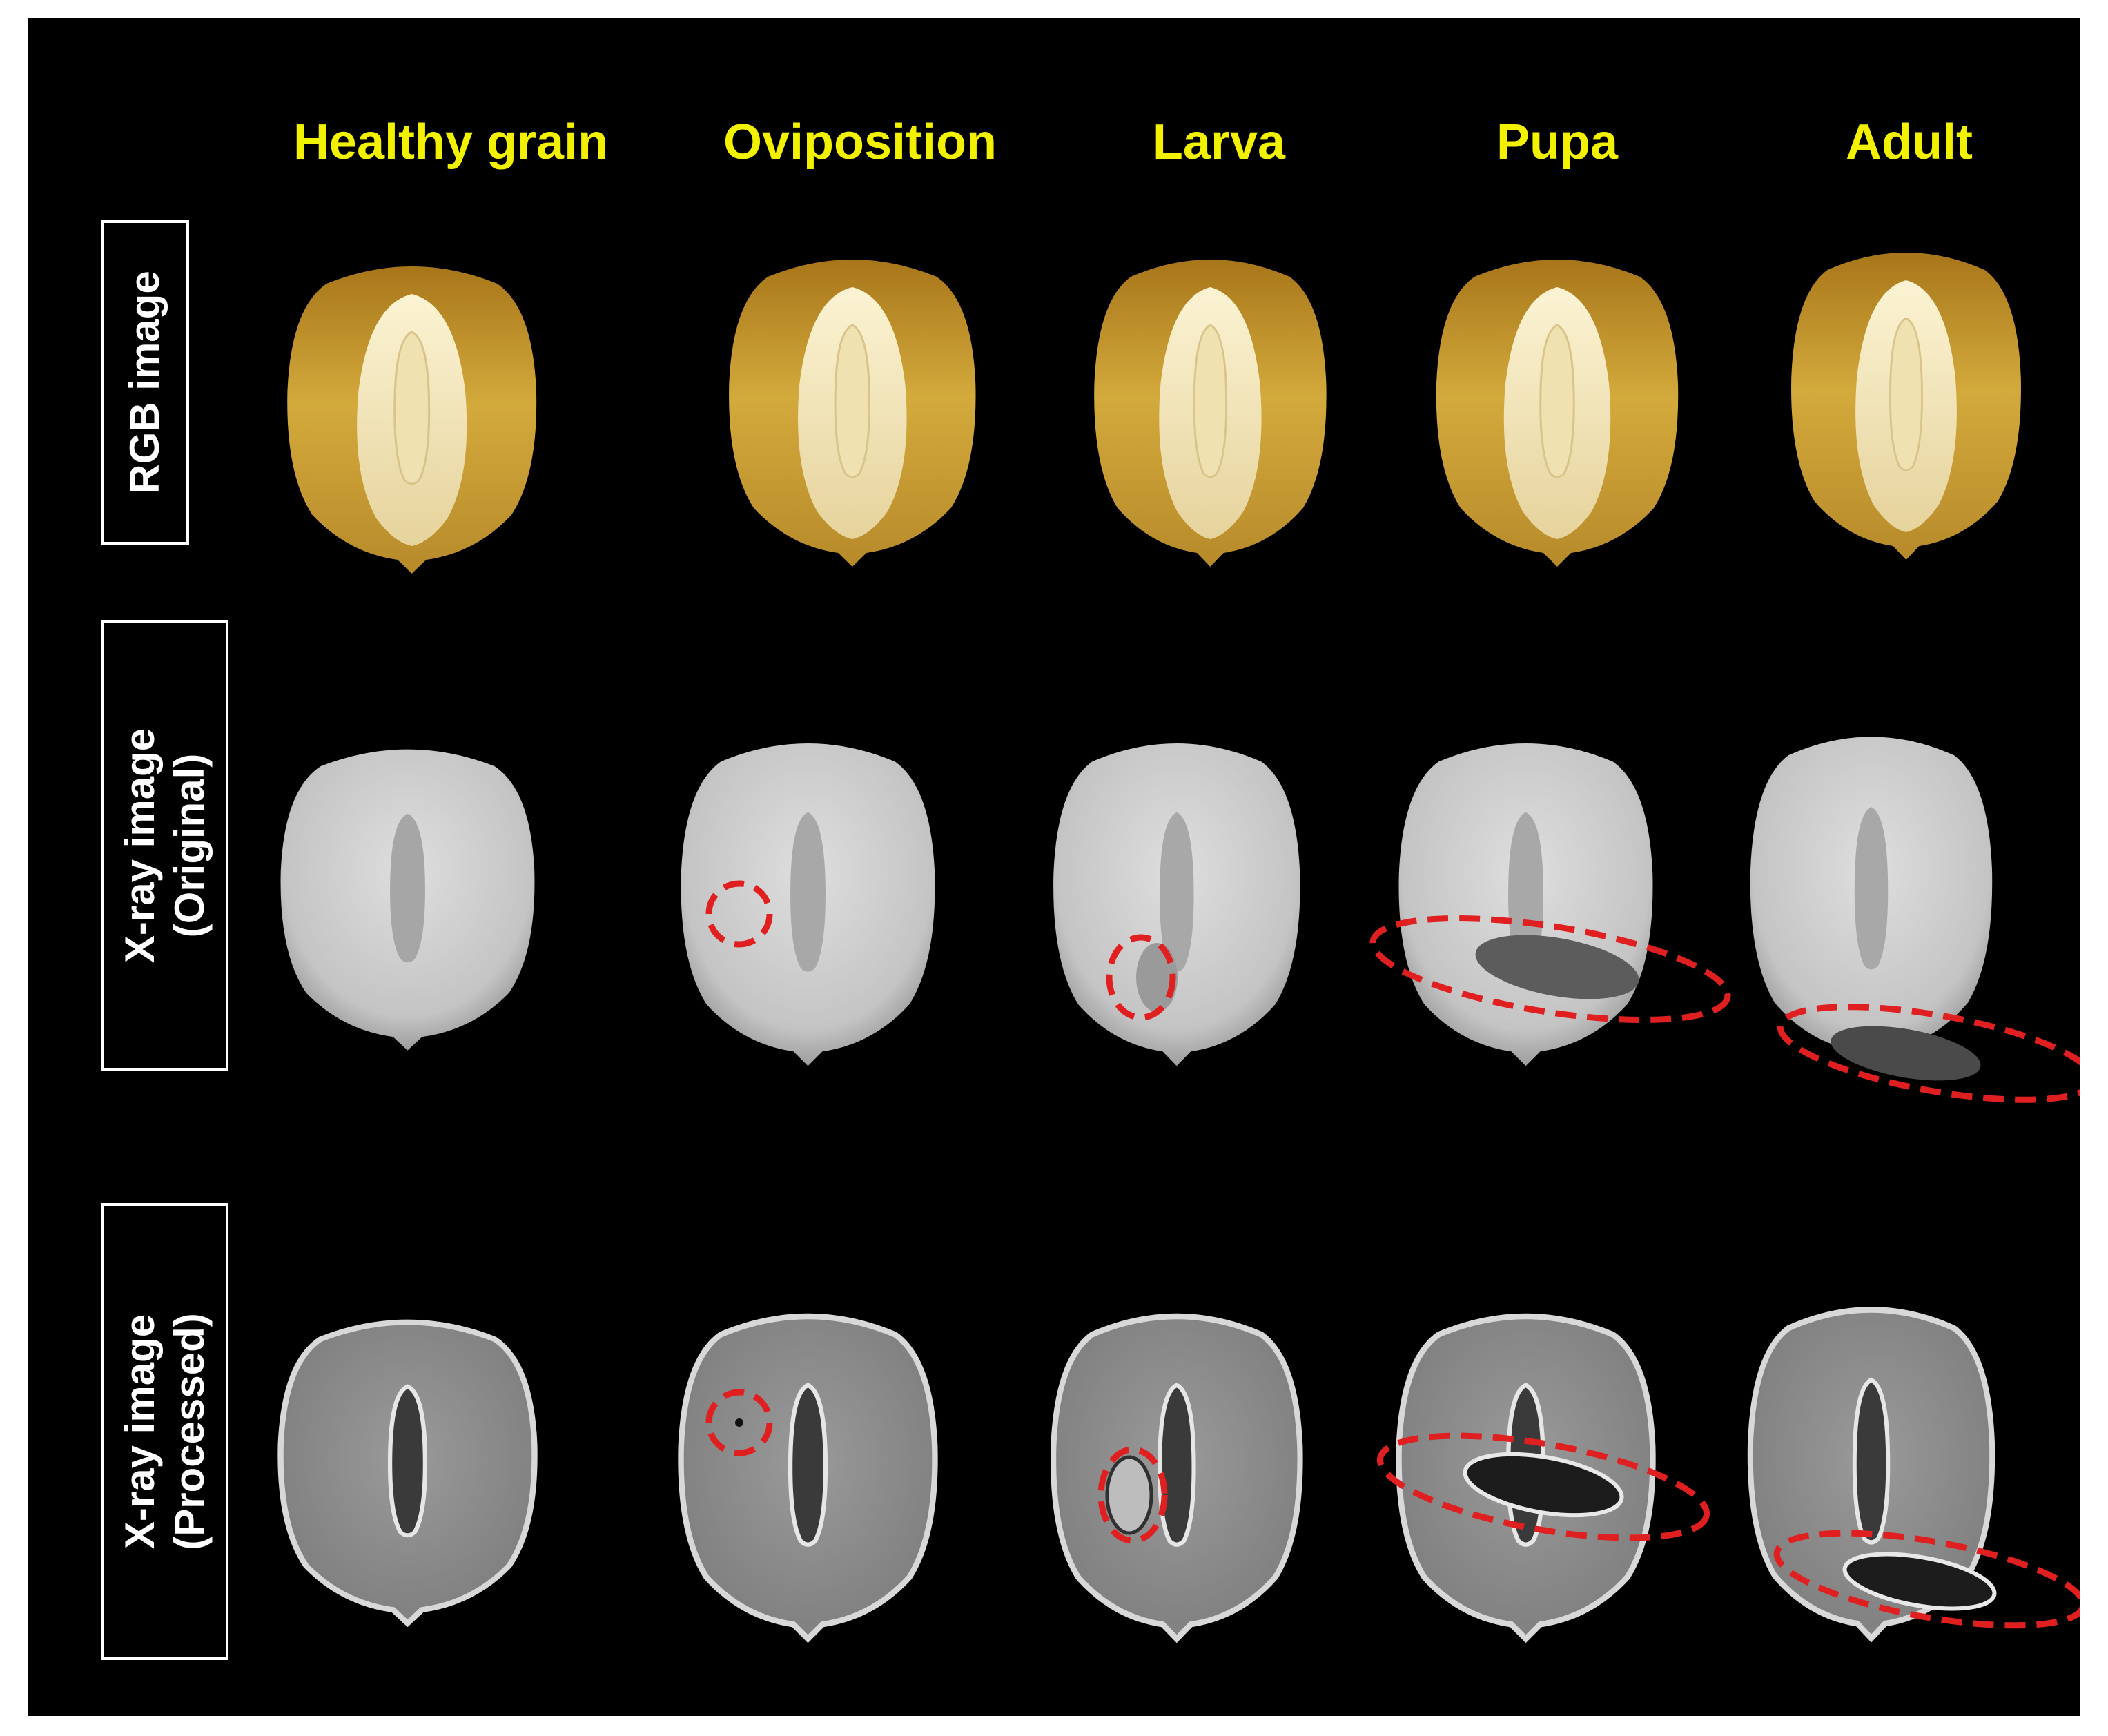 The image size is (2108, 1736). What do you see at coordinates (164, 1431) in the screenshot?
I see `row-label-box-xray-processed: X-ray image (Processed)` at bounding box center [164, 1431].